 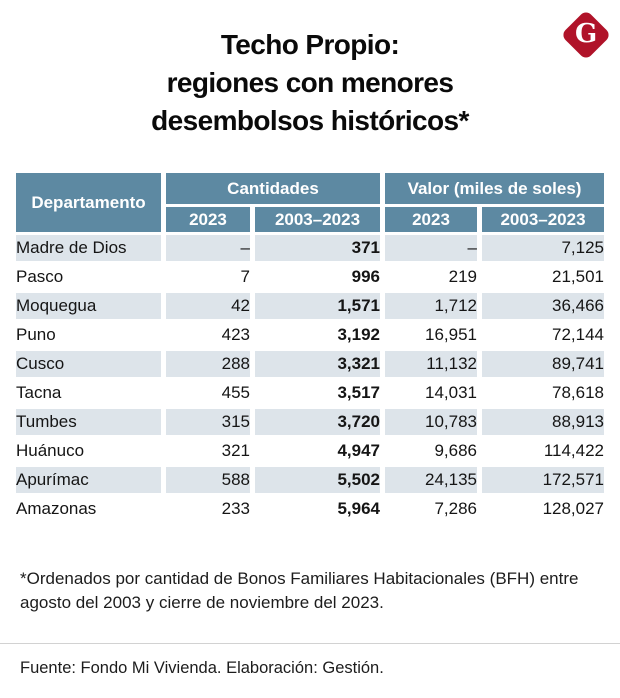 What do you see at coordinates (543, 335) in the screenshot?
I see `valor-2003-2023-cell: 72,144` at bounding box center [543, 335].